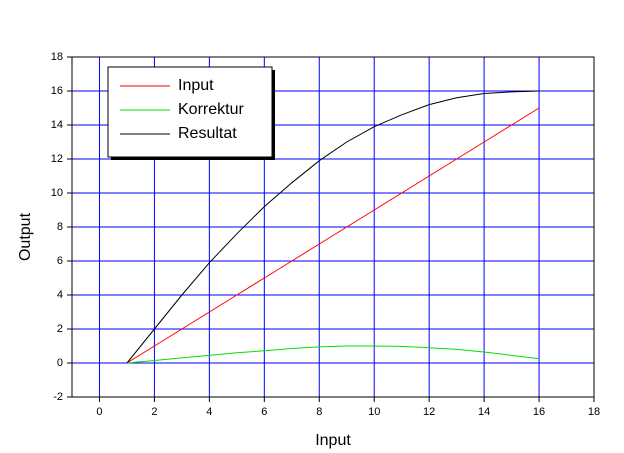 The width and height of the screenshot is (624, 453). Describe the element at coordinates (60, 227) in the screenshot. I see `y-tick-label: 8` at that location.